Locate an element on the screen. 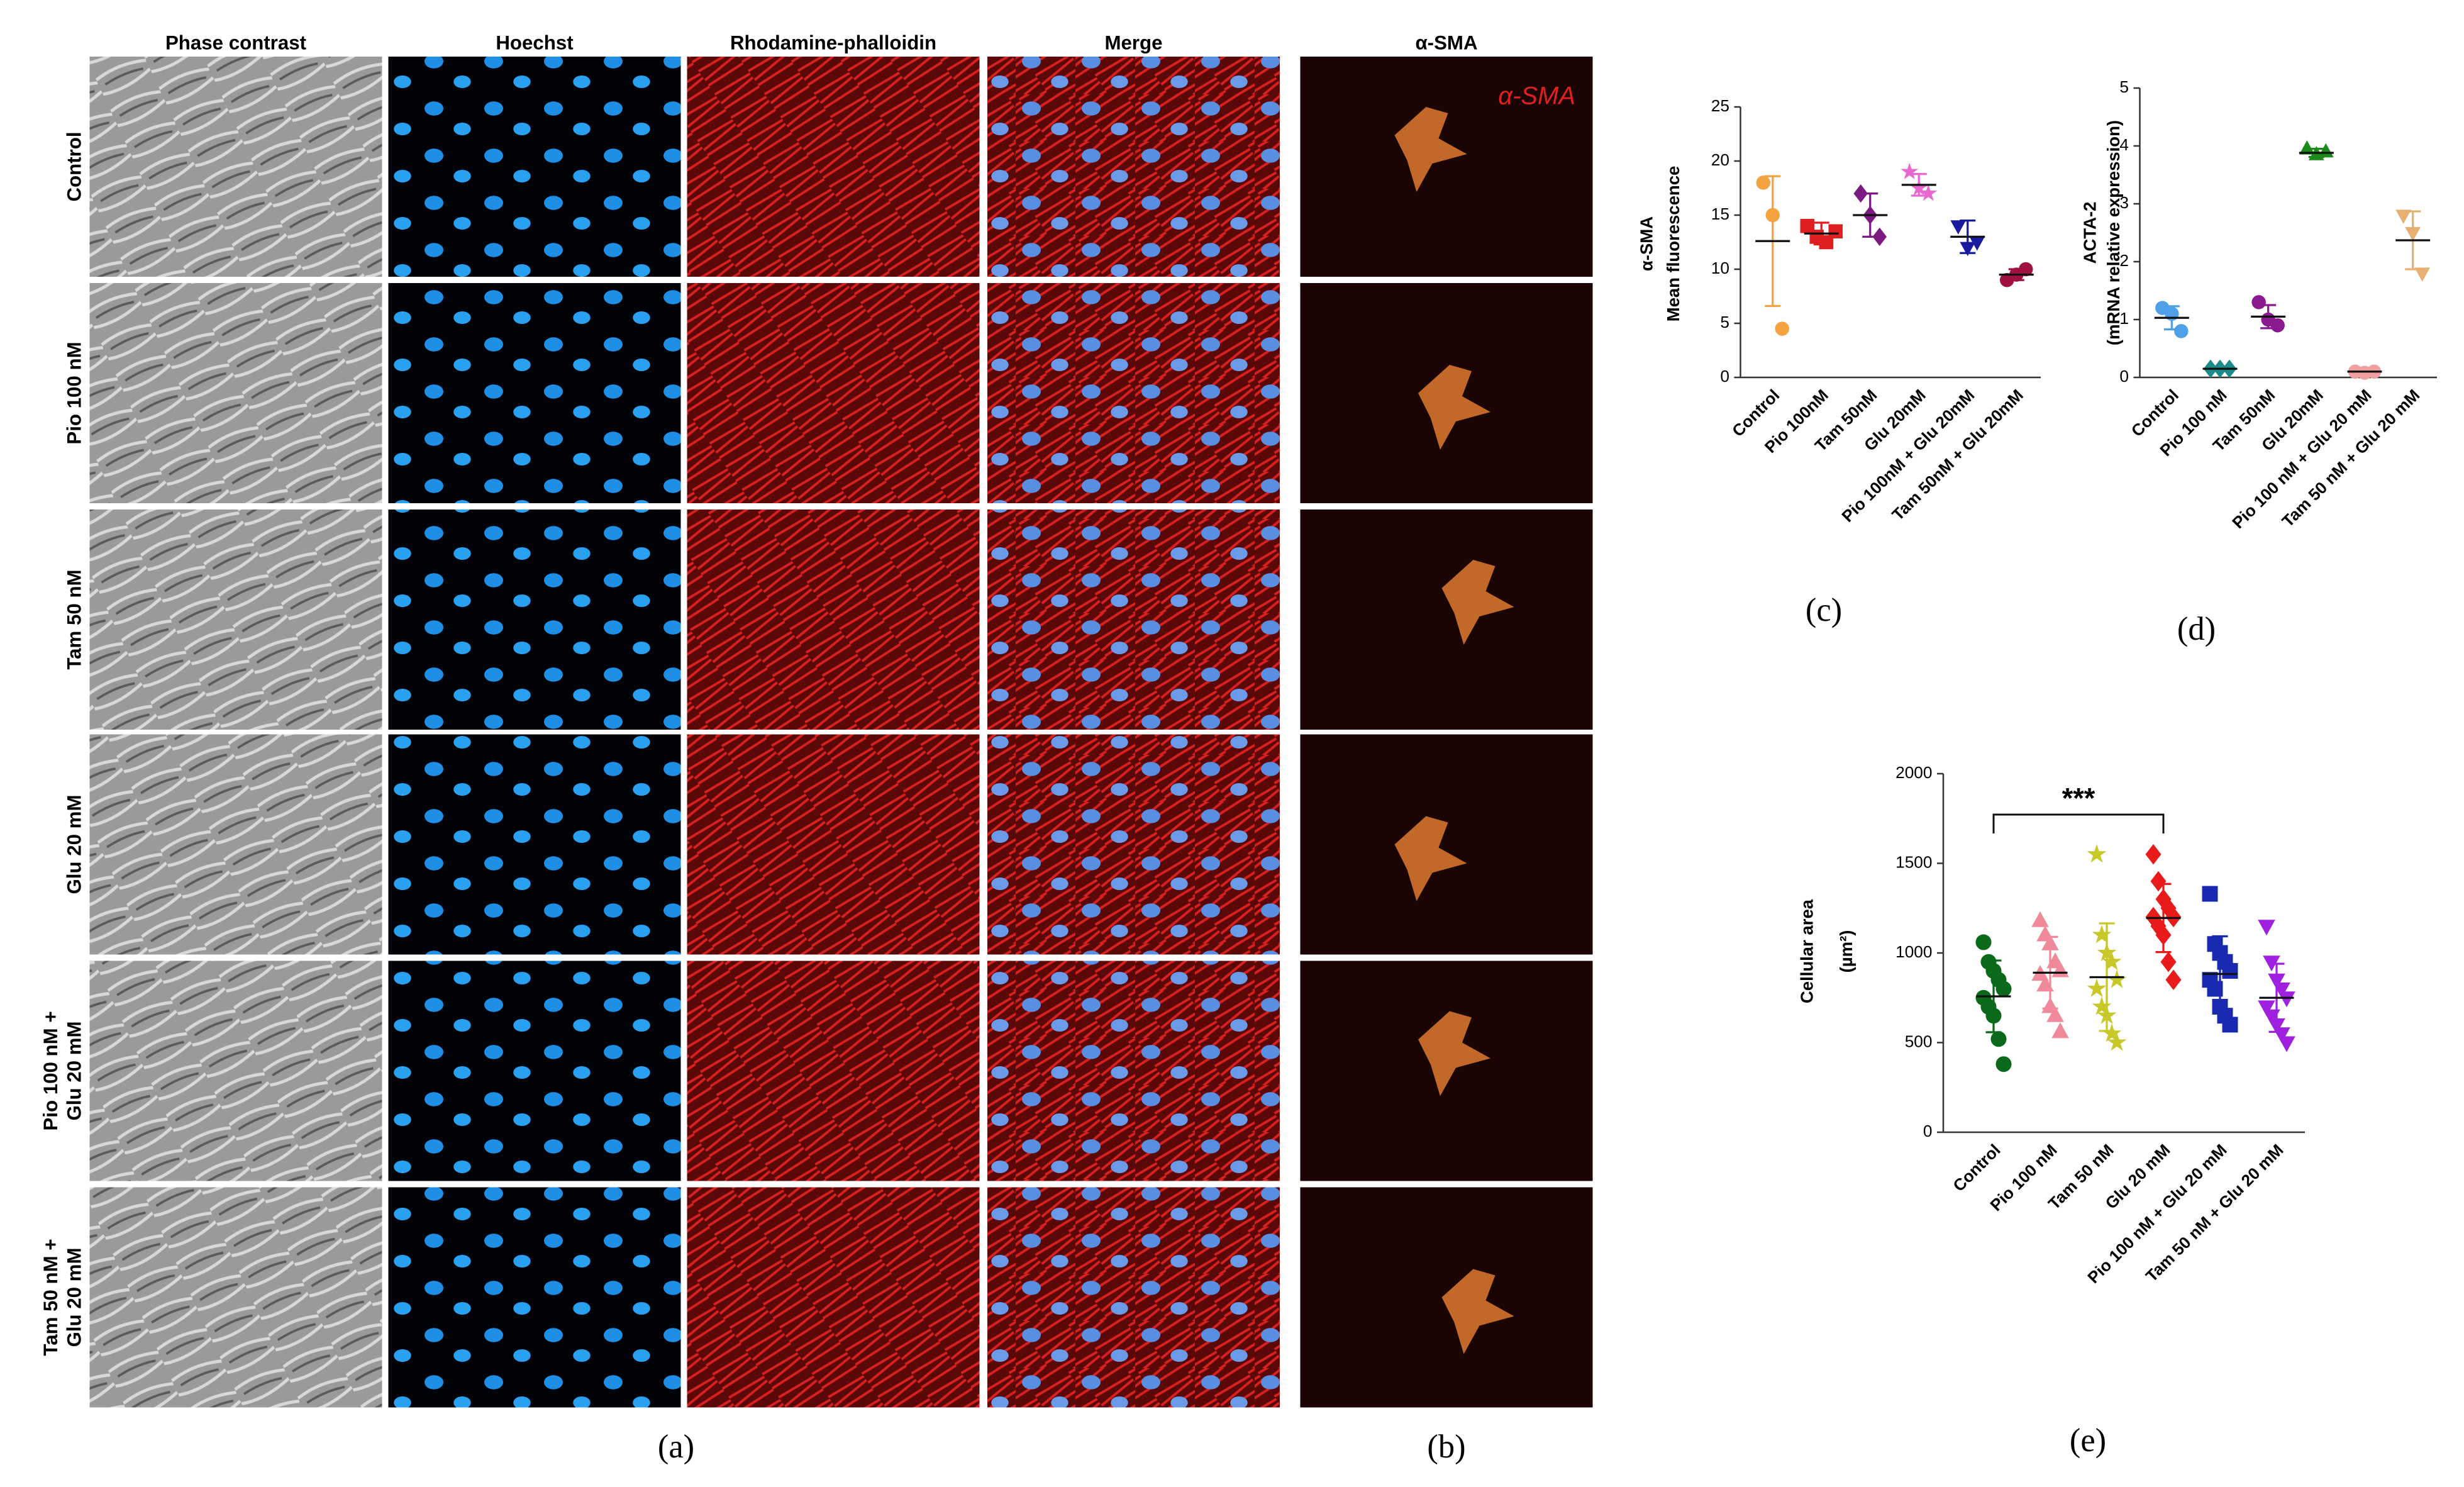 Image resolution: width=2464 pixels, height=1487 pixels. y-tick-label: 5 is located at coordinates (1724, 322).